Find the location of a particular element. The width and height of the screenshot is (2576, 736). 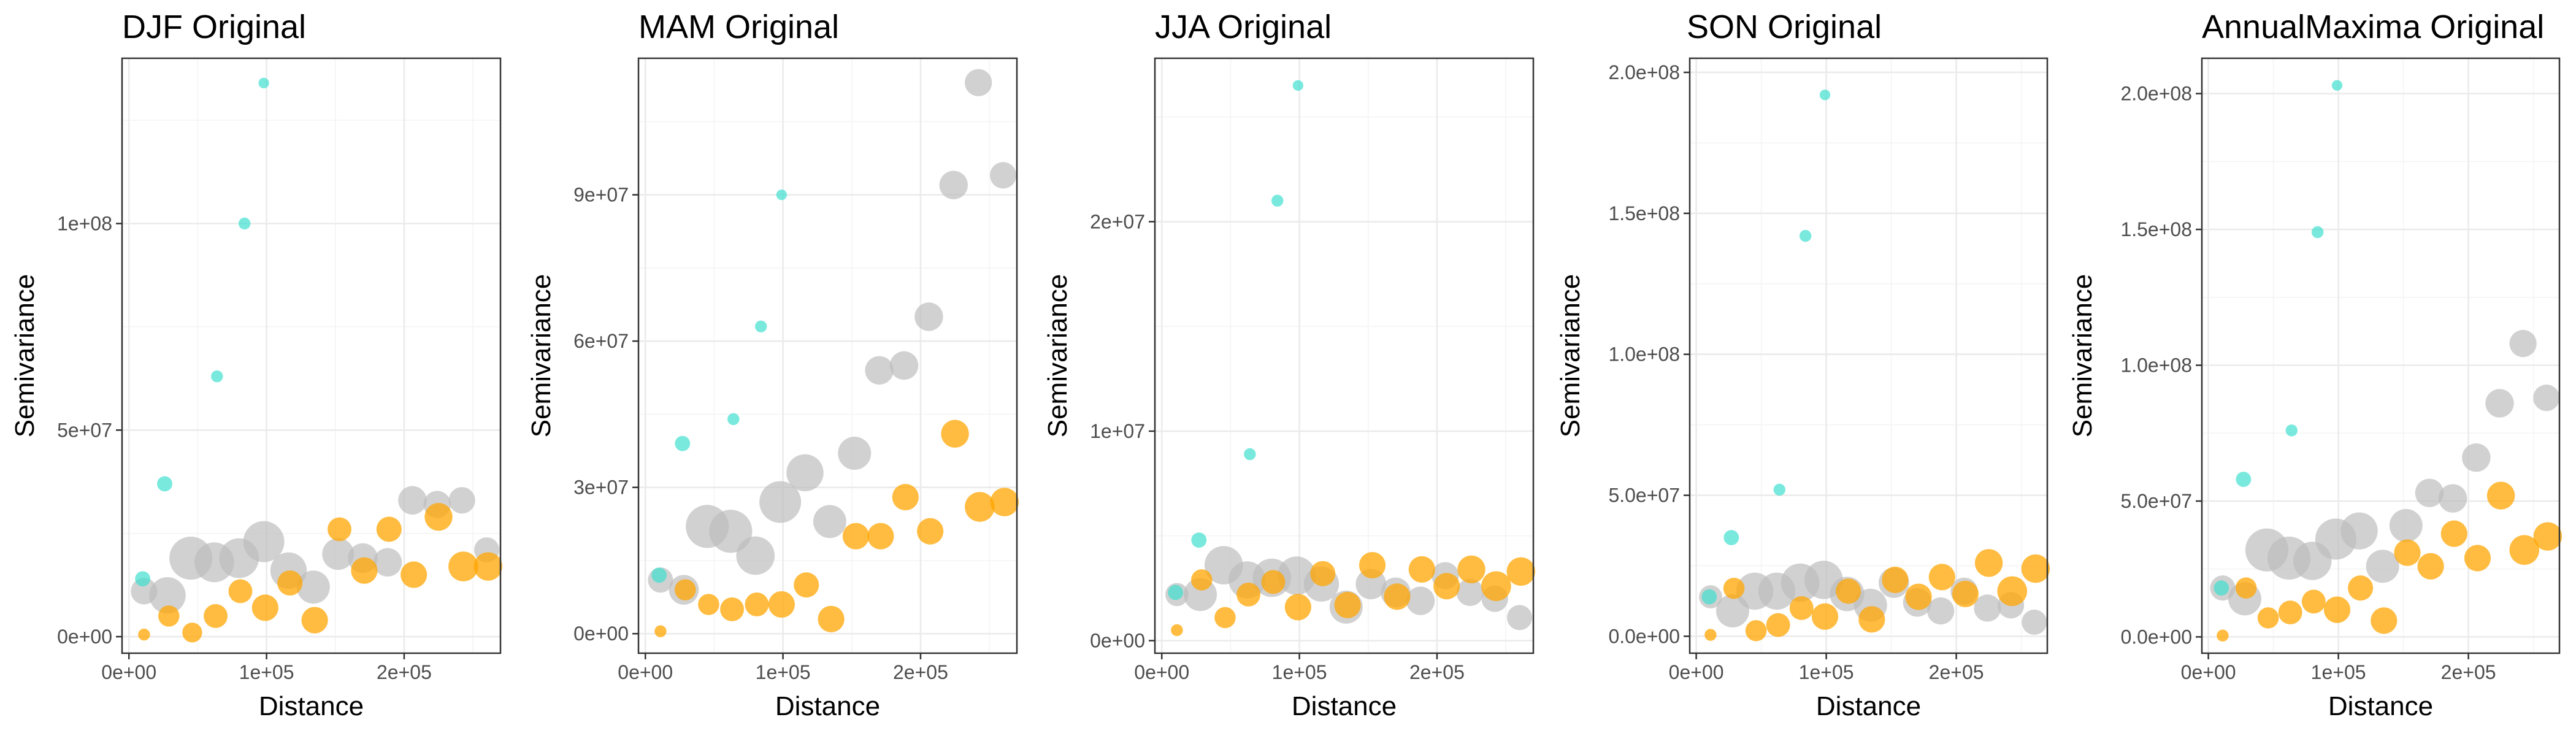

y-axis-title: Semivariance is located at coordinates (541, 356).